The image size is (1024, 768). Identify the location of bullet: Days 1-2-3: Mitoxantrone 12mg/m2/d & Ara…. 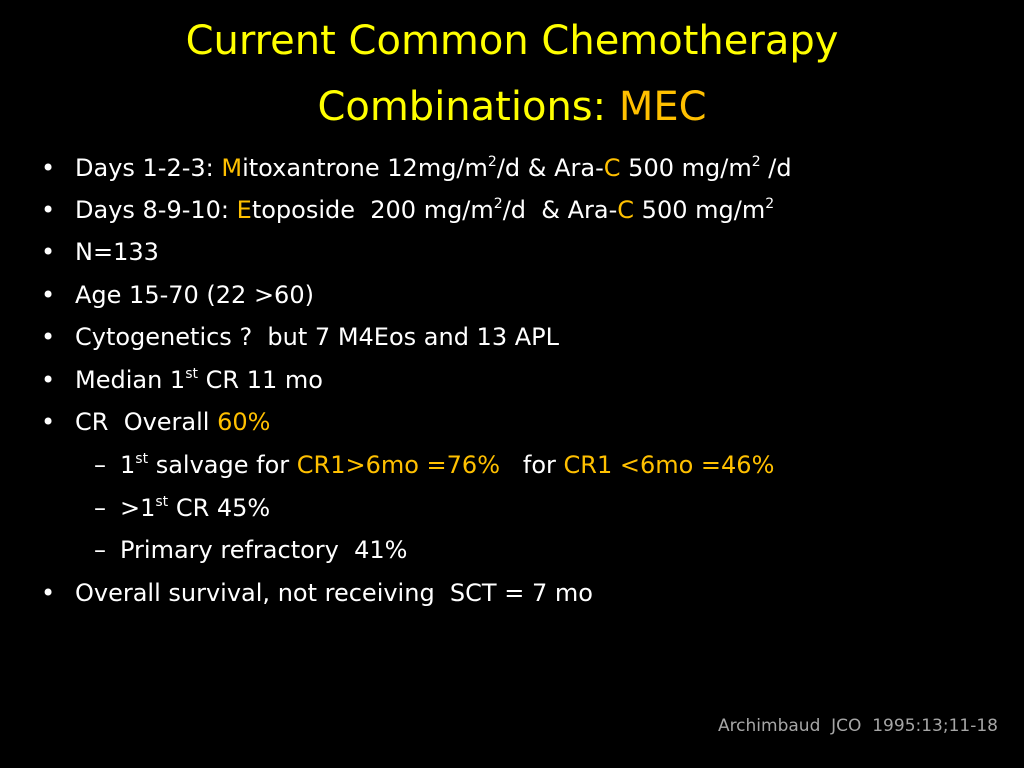
(416, 168).